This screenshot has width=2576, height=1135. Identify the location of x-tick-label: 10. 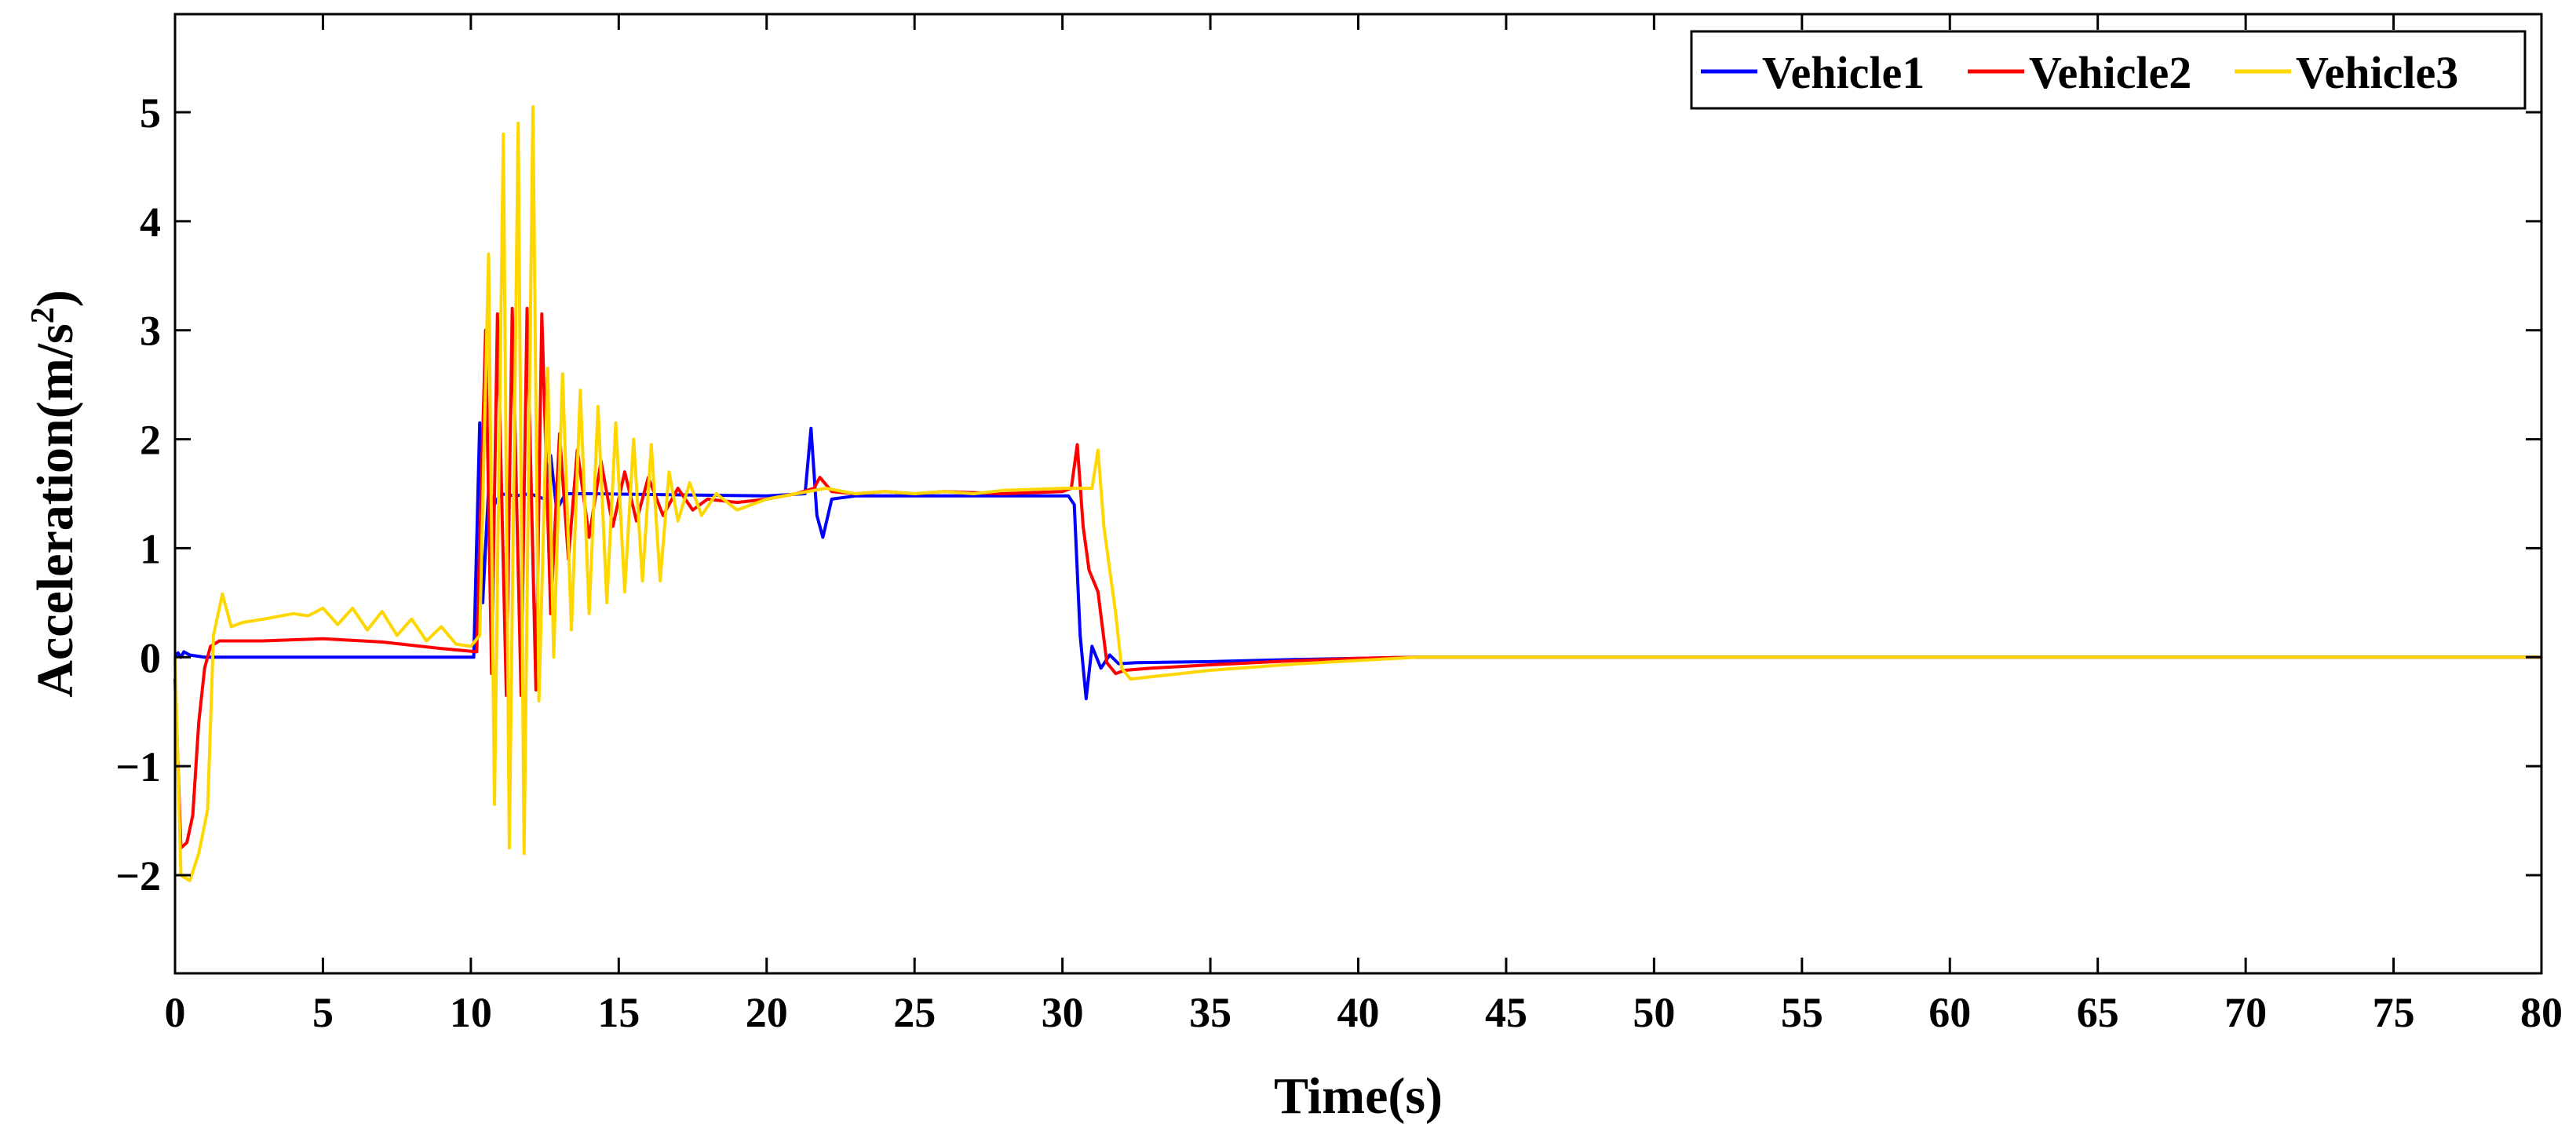
(471, 1012).